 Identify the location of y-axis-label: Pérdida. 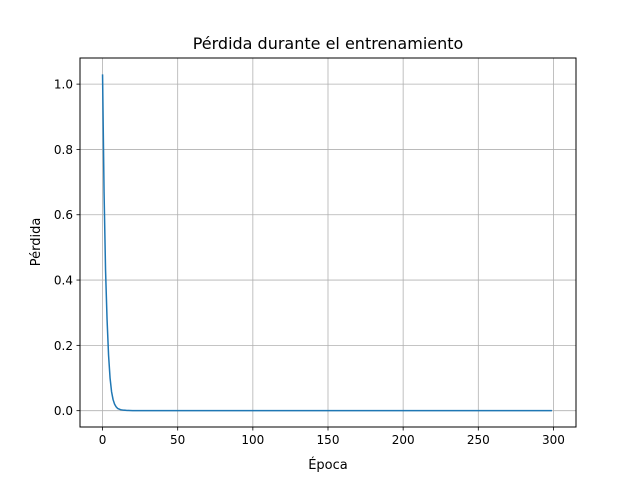
(36, 242).